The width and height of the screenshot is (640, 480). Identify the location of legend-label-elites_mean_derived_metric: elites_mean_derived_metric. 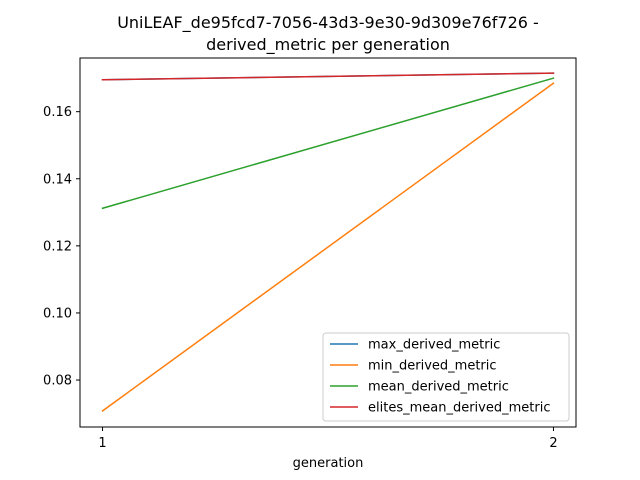
(459, 408).